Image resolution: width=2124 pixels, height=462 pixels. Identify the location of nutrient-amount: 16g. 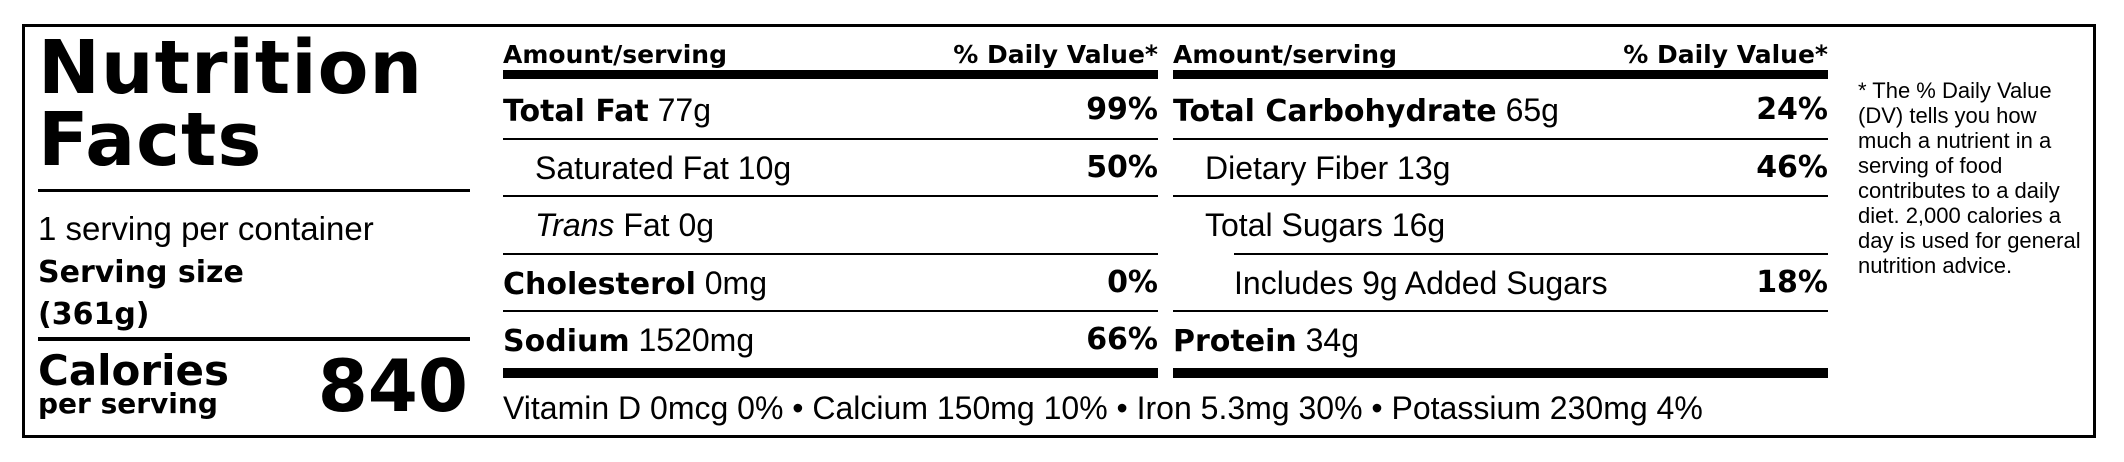
(1418, 225).